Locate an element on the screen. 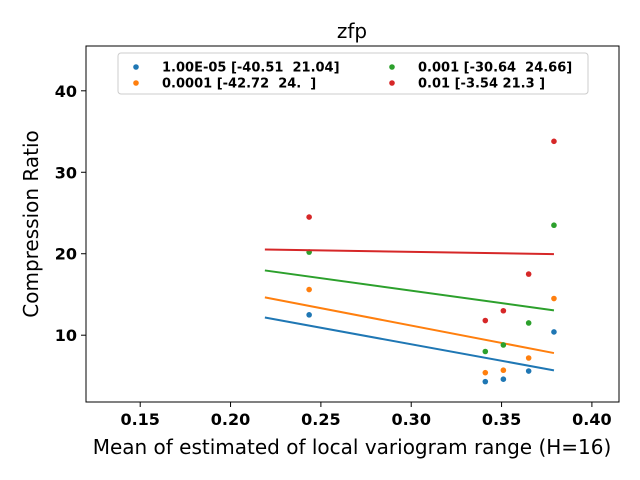 This screenshot has width=640, height=480. x-tick-label: 0.35 is located at coordinates (501, 419).